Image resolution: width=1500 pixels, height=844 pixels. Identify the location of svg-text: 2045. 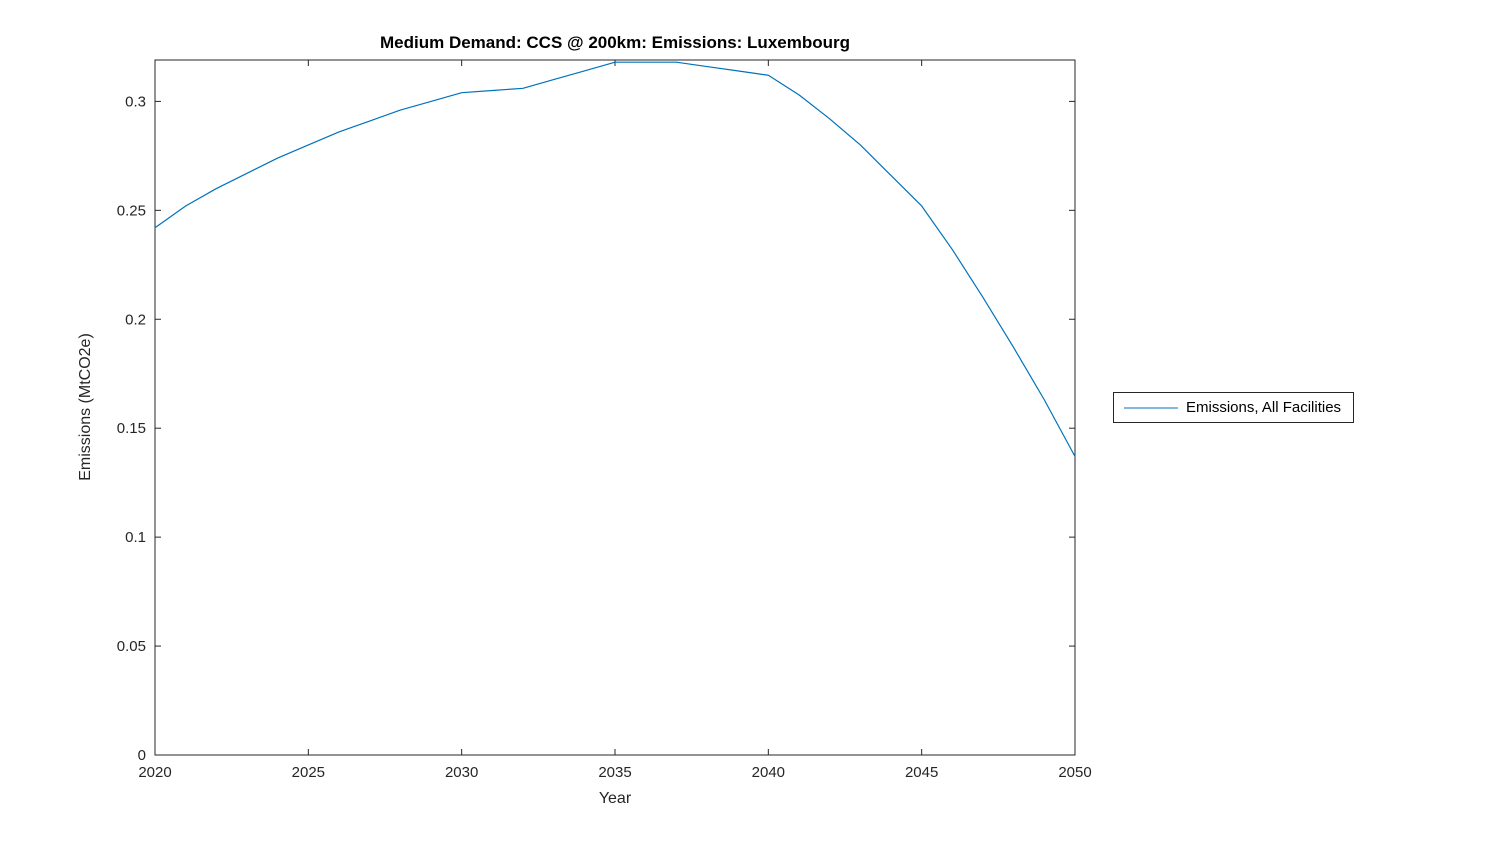
(921, 772).